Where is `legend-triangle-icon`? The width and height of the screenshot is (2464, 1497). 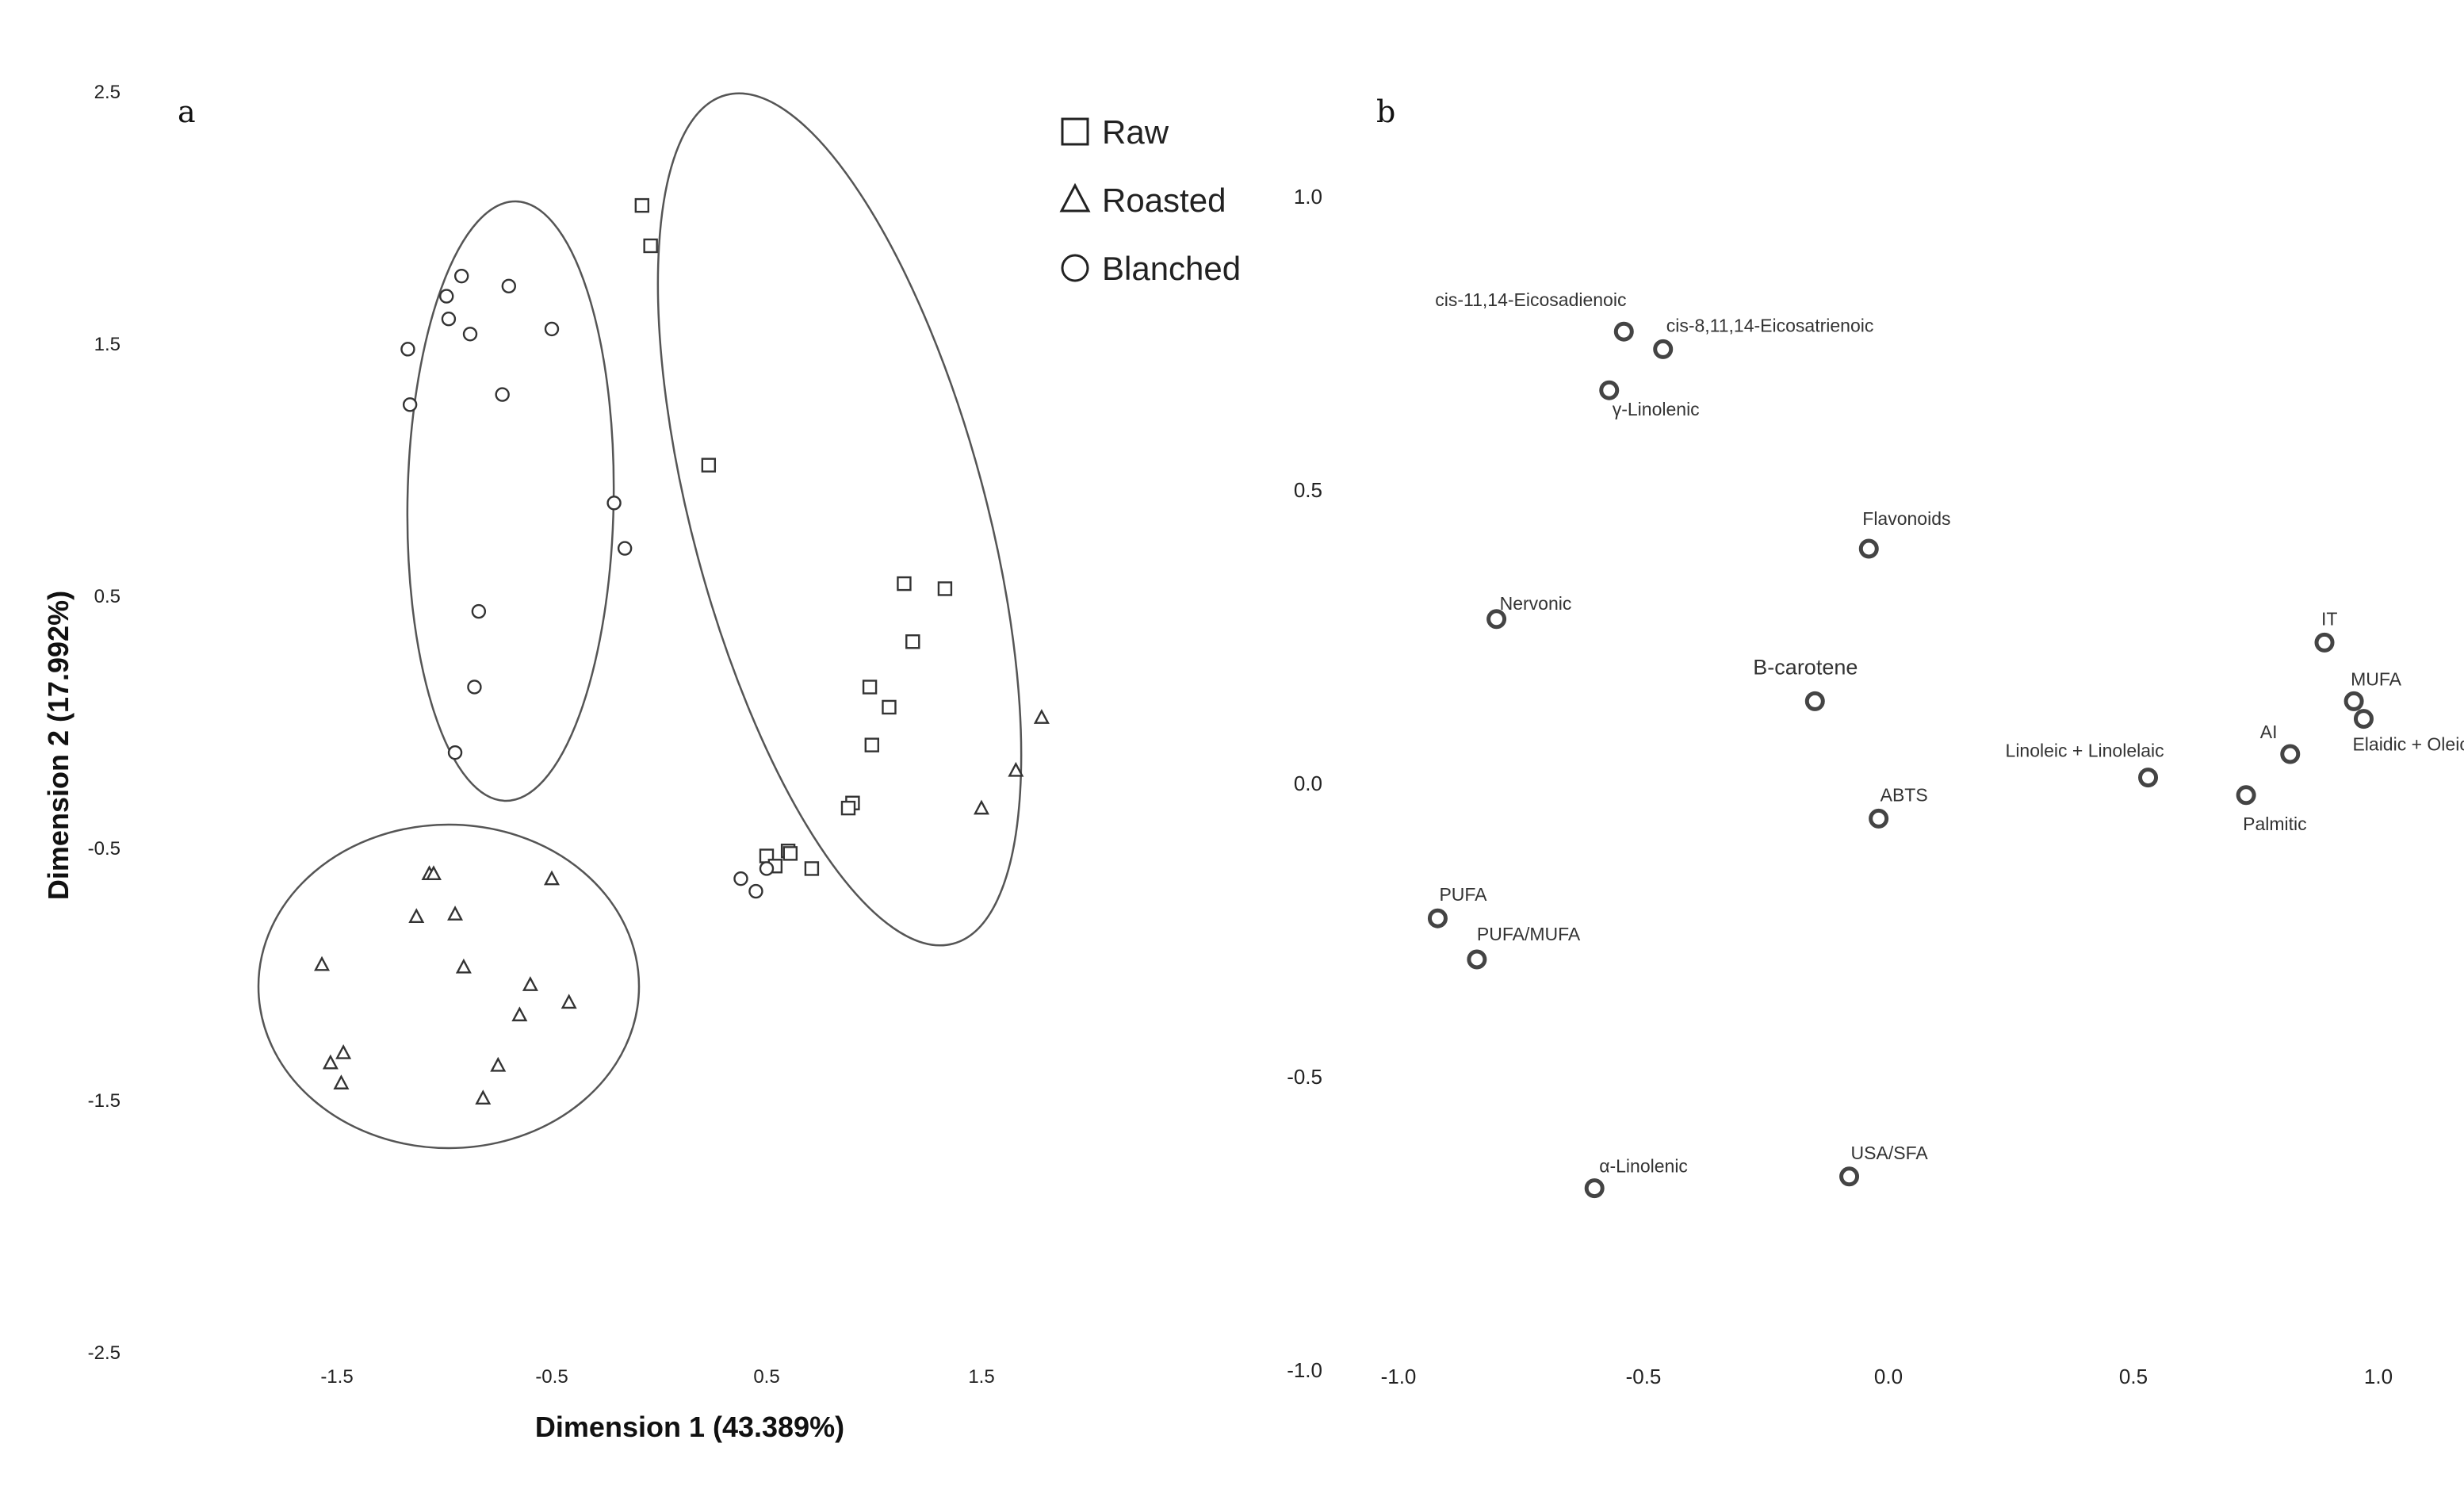 legend-triangle-icon is located at coordinates (1075, 197).